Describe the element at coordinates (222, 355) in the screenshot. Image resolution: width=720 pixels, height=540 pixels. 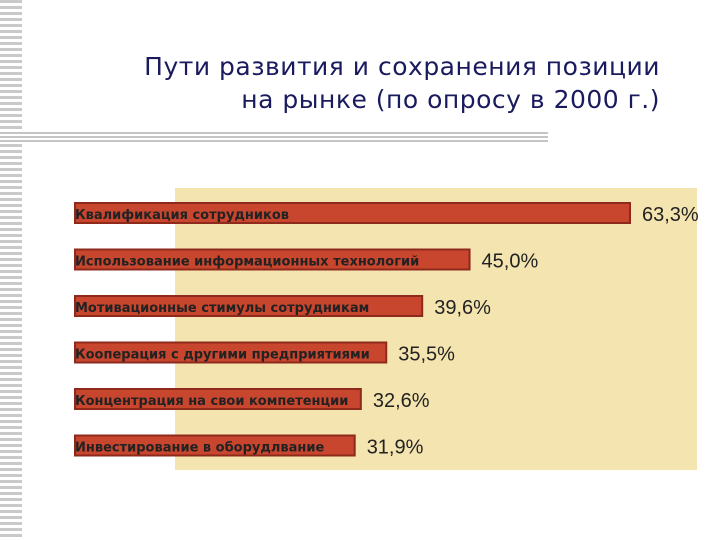
I see `bar-category-label: Кооперация с другими предприятиями` at that location.